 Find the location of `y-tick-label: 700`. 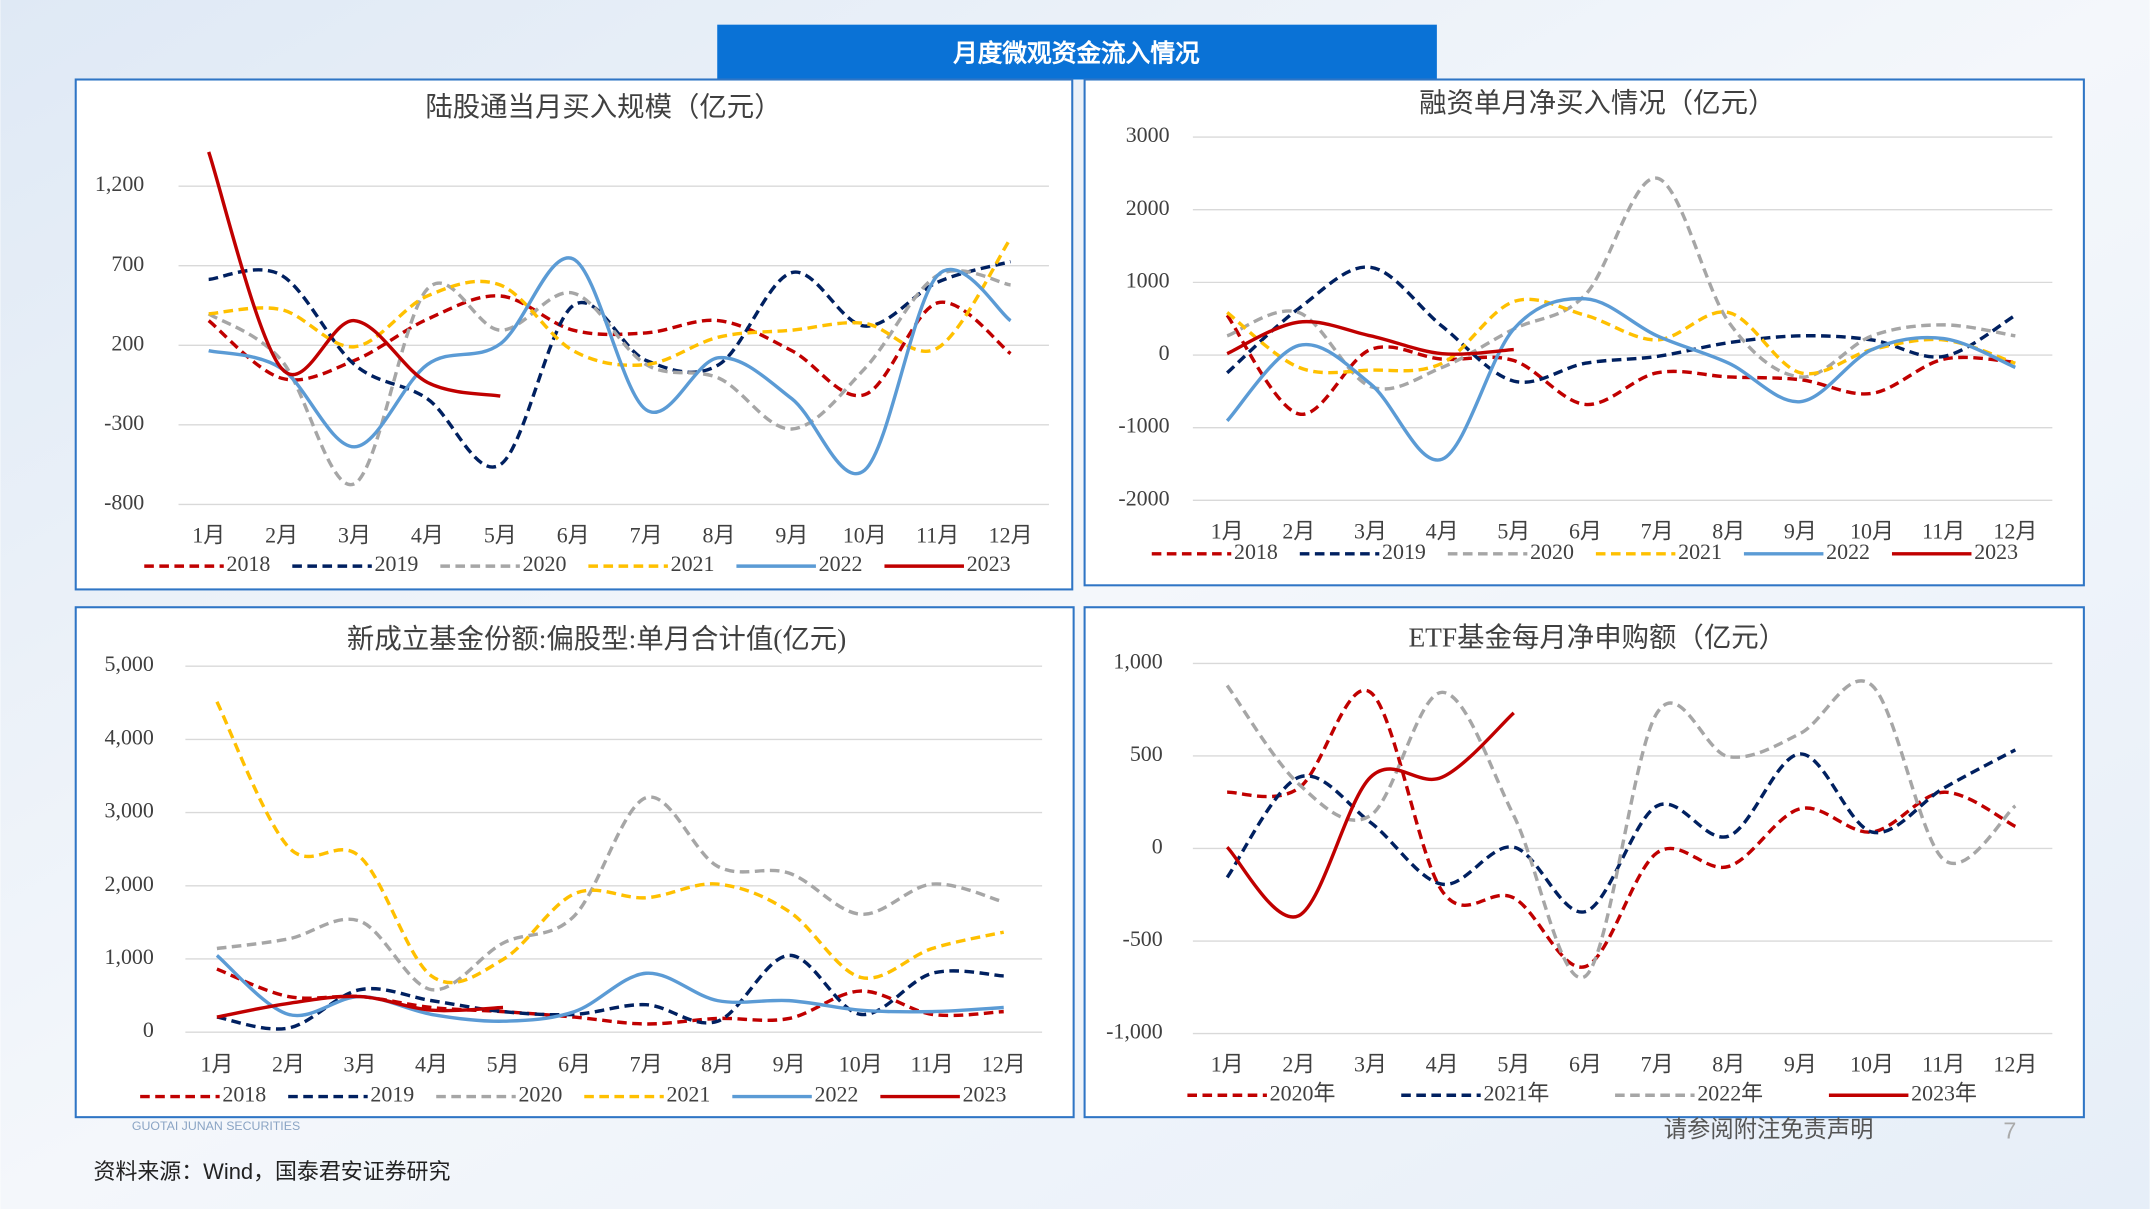

y-tick-label: 700 is located at coordinates (127, 263).